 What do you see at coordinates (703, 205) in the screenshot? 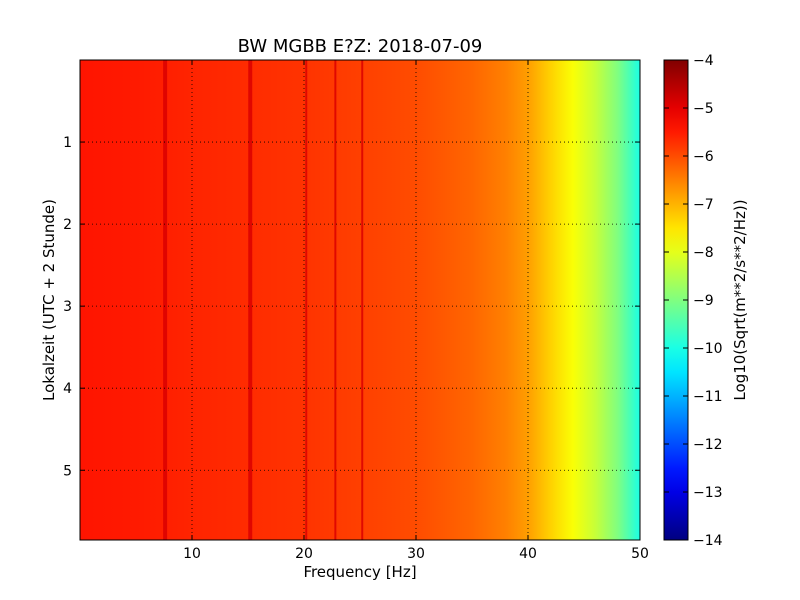
I see `colorbar-tick-label: −7` at bounding box center [703, 205].